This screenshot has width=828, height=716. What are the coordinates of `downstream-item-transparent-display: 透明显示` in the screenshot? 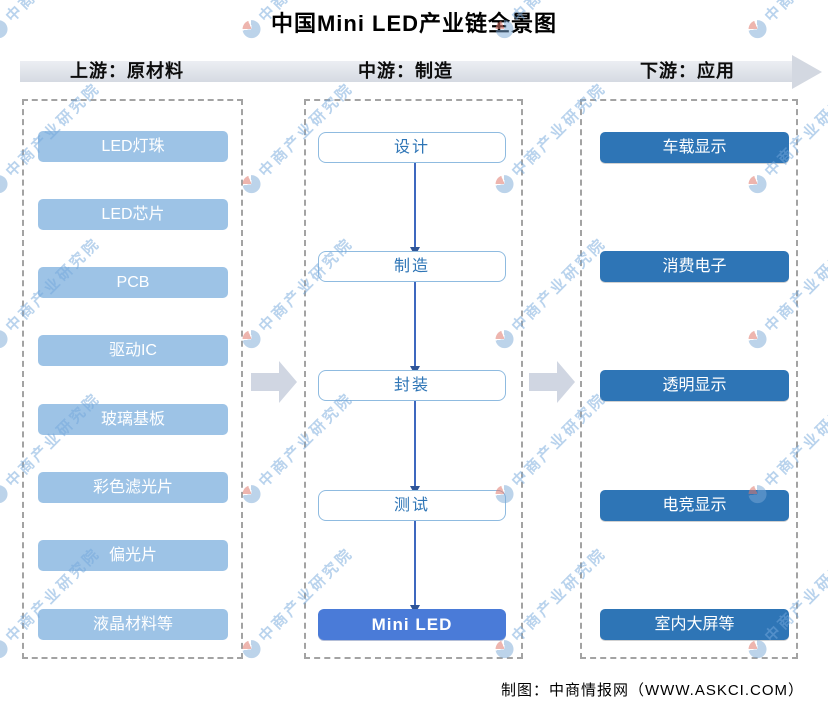 It's located at (694, 385).